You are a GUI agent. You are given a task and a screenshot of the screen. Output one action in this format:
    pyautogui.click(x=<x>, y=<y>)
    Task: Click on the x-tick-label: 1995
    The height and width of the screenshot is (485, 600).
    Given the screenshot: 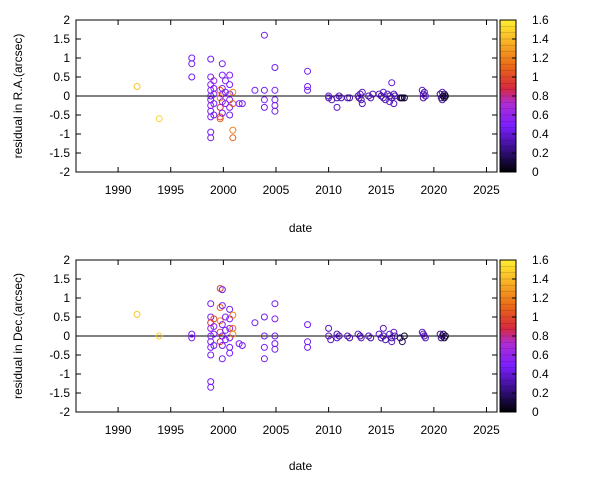 What is the action you would take?
    pyautogui.click(x=170, y=190)
    